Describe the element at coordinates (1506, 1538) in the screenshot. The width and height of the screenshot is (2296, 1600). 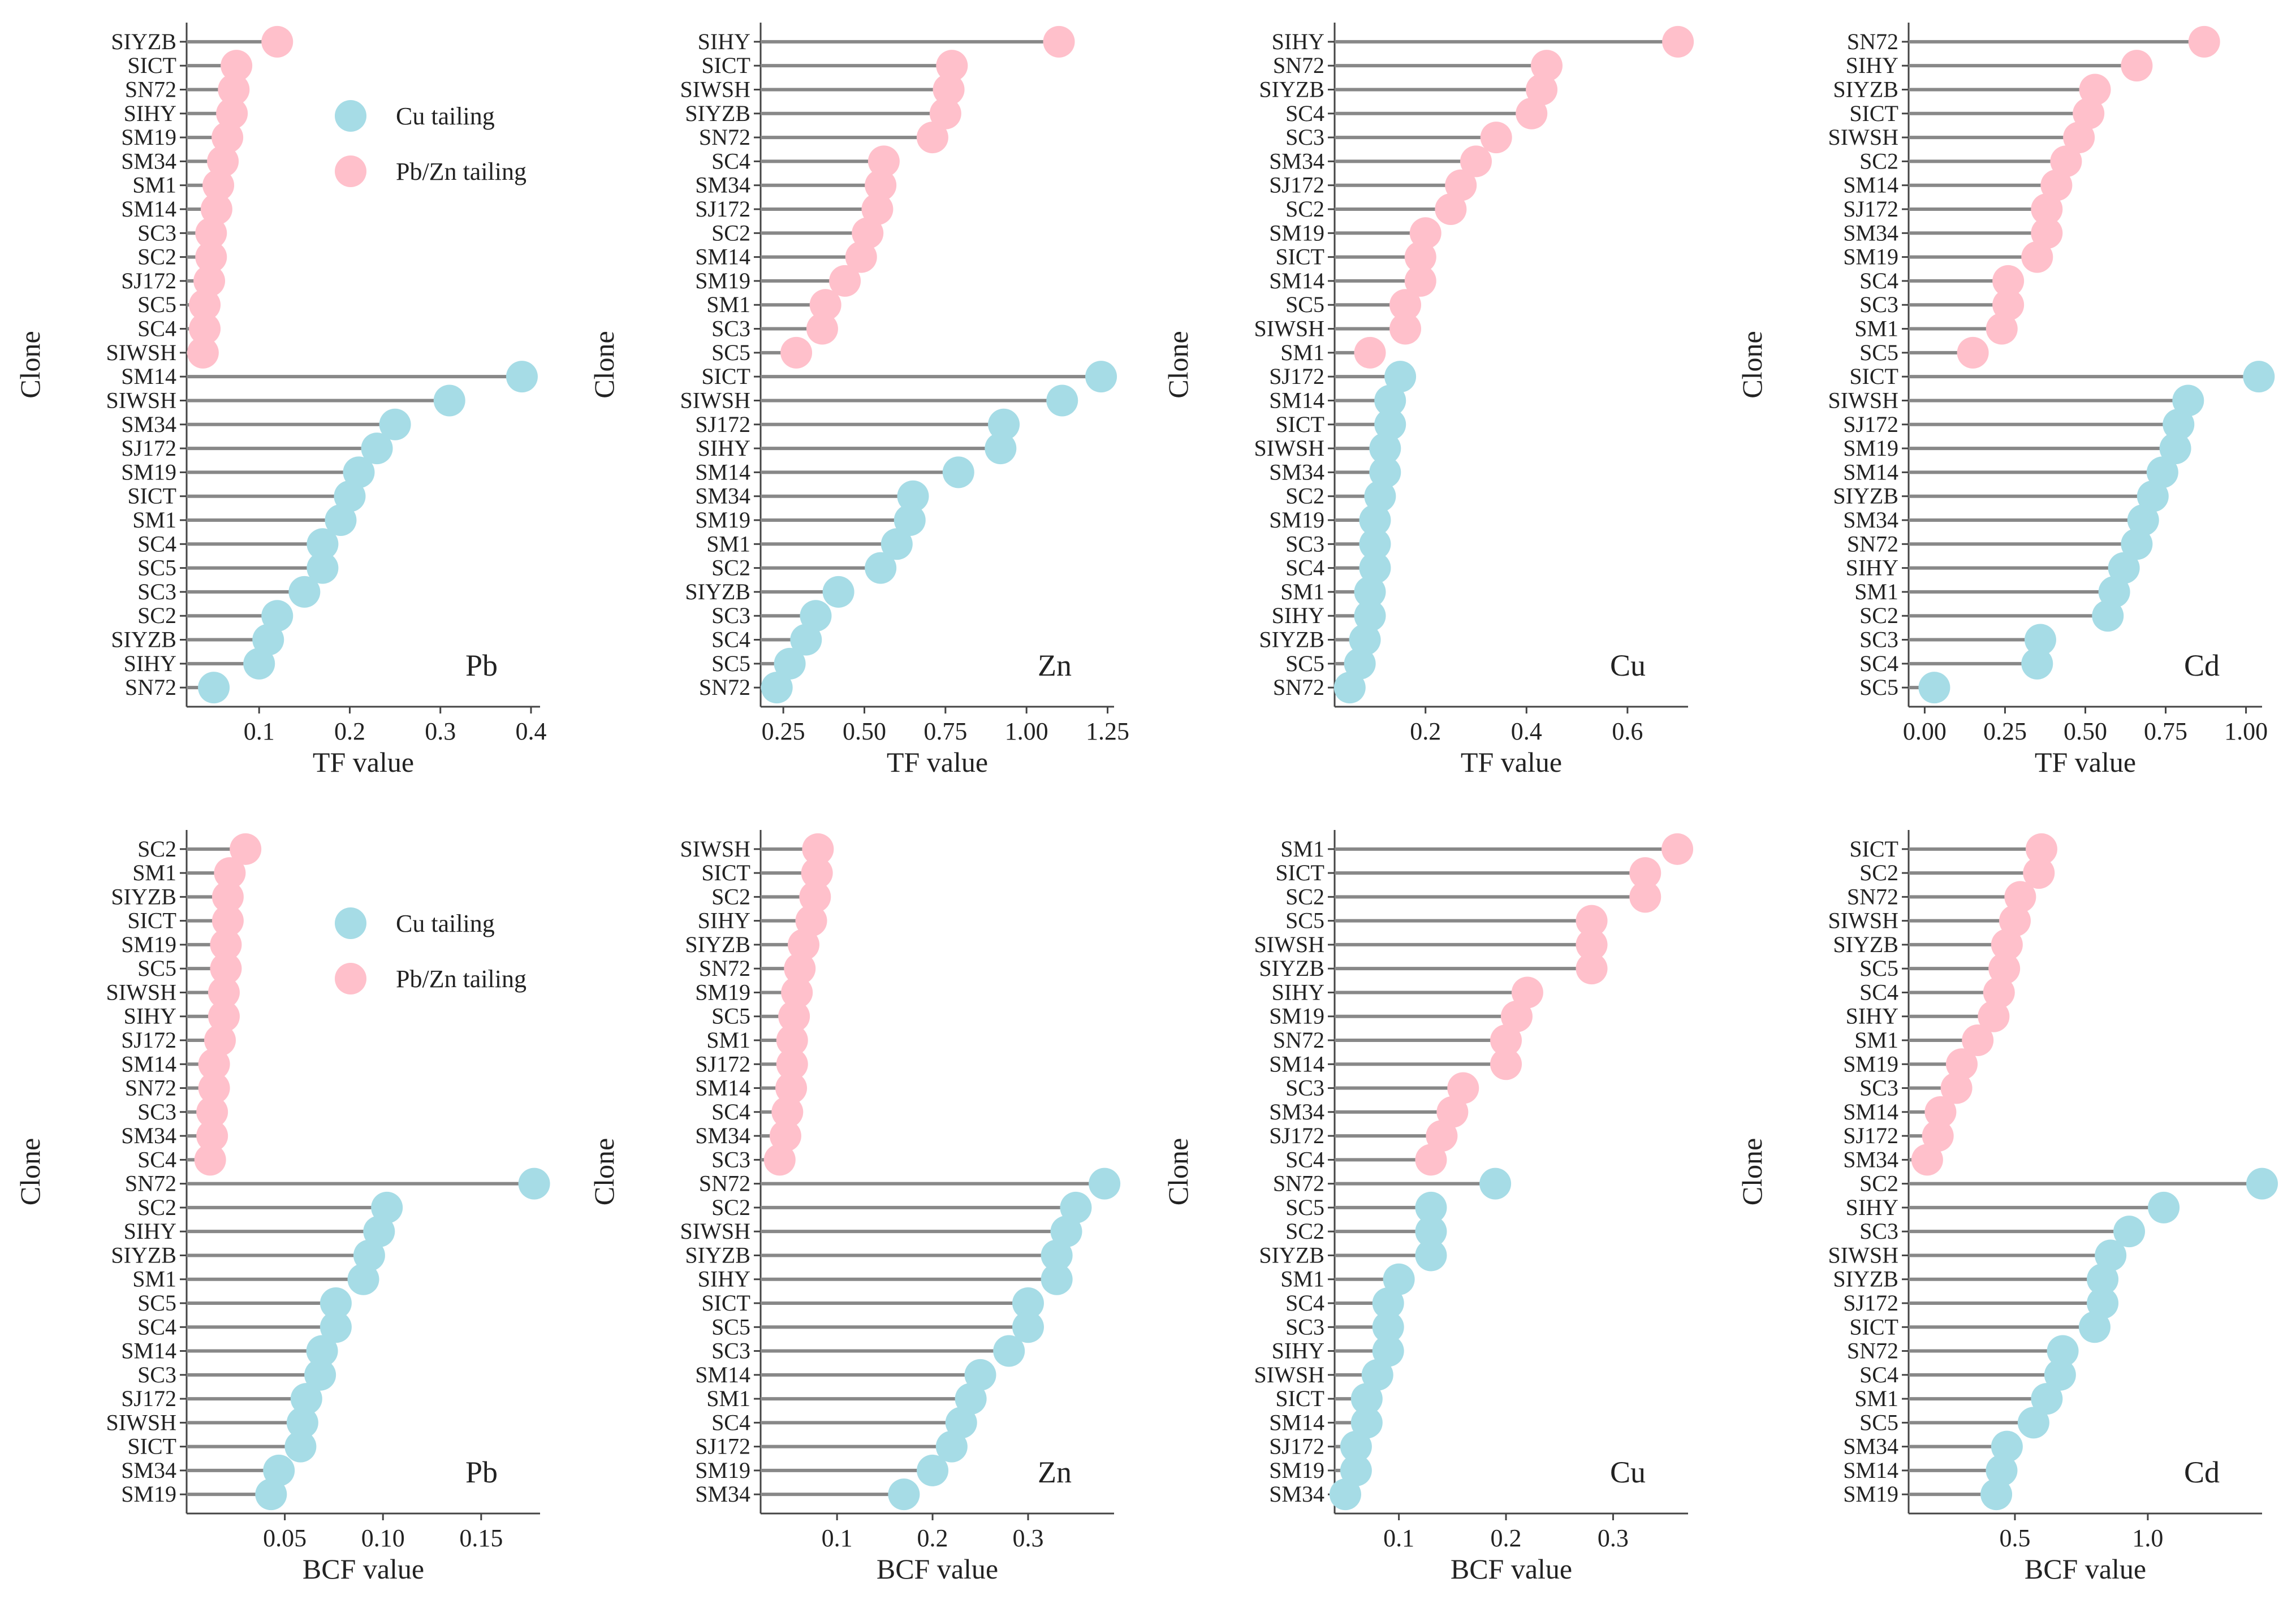
I see `x-tick-label: 0.2` at that location.